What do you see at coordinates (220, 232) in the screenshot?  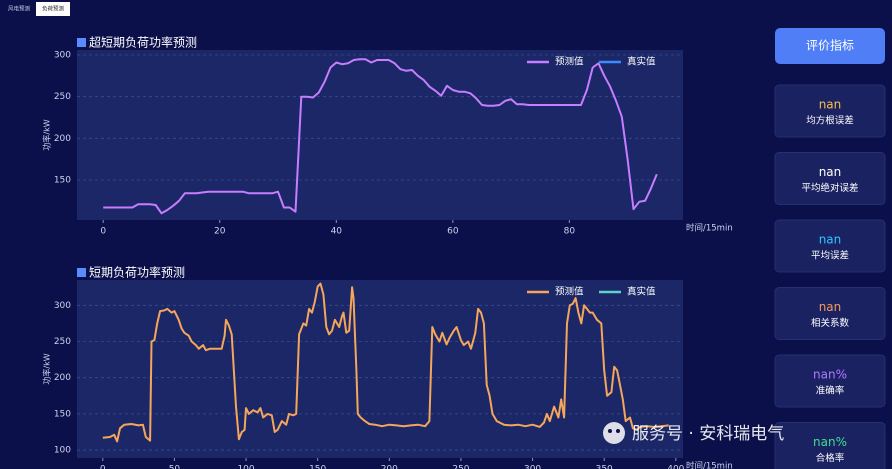 I see `x-tick-label: 20` at bounding box center [220, 232].